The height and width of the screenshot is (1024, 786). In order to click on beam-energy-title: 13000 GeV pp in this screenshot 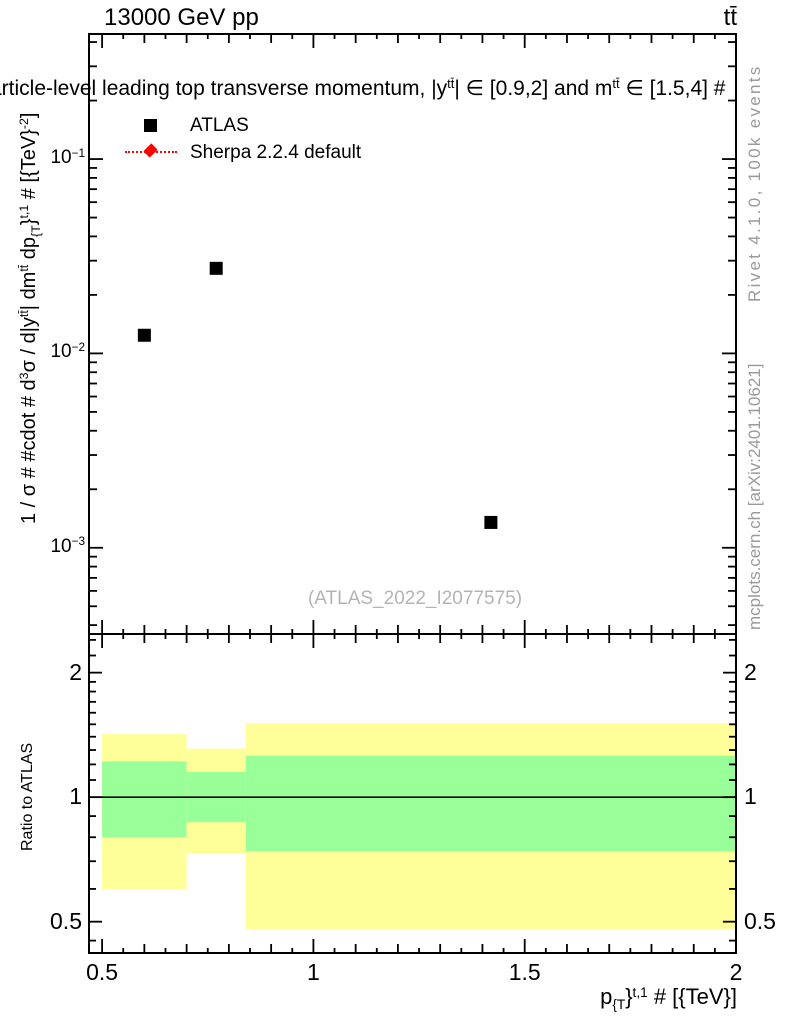, I will do `click(181, 17)`.